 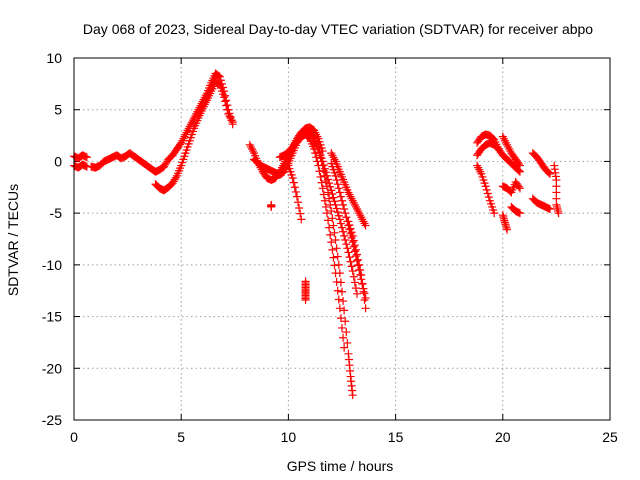 I want to click on y-tick-label: 0, so click(x=58, y=161).